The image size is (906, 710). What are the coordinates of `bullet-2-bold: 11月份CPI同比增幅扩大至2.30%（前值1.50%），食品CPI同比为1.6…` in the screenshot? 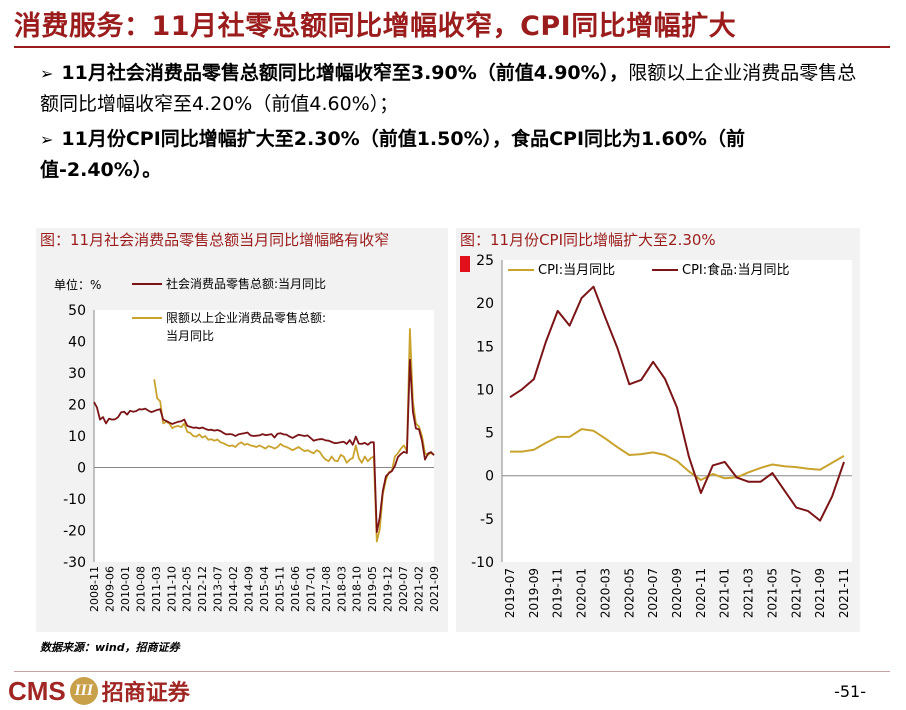 It's located at (392, 154).